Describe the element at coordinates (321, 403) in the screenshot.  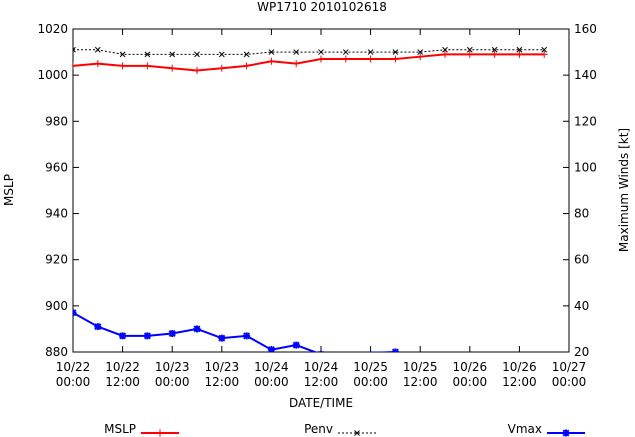
I see `x-axis-label: DATE/TIME` at that location.